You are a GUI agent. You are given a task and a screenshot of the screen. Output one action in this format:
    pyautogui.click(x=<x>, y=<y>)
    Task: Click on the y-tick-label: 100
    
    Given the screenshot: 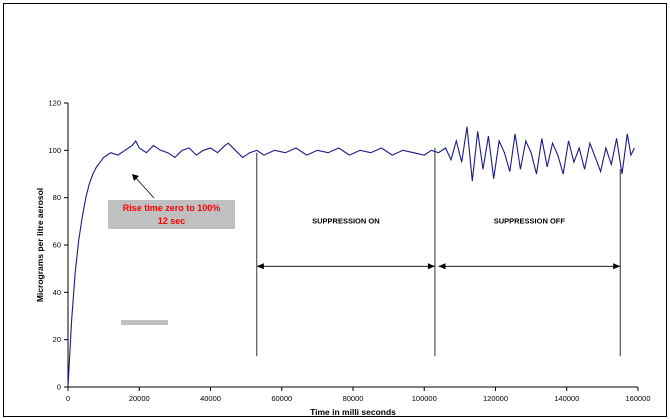 What is the action you would take?
    pyautogui.click(x=54, y=150)
    